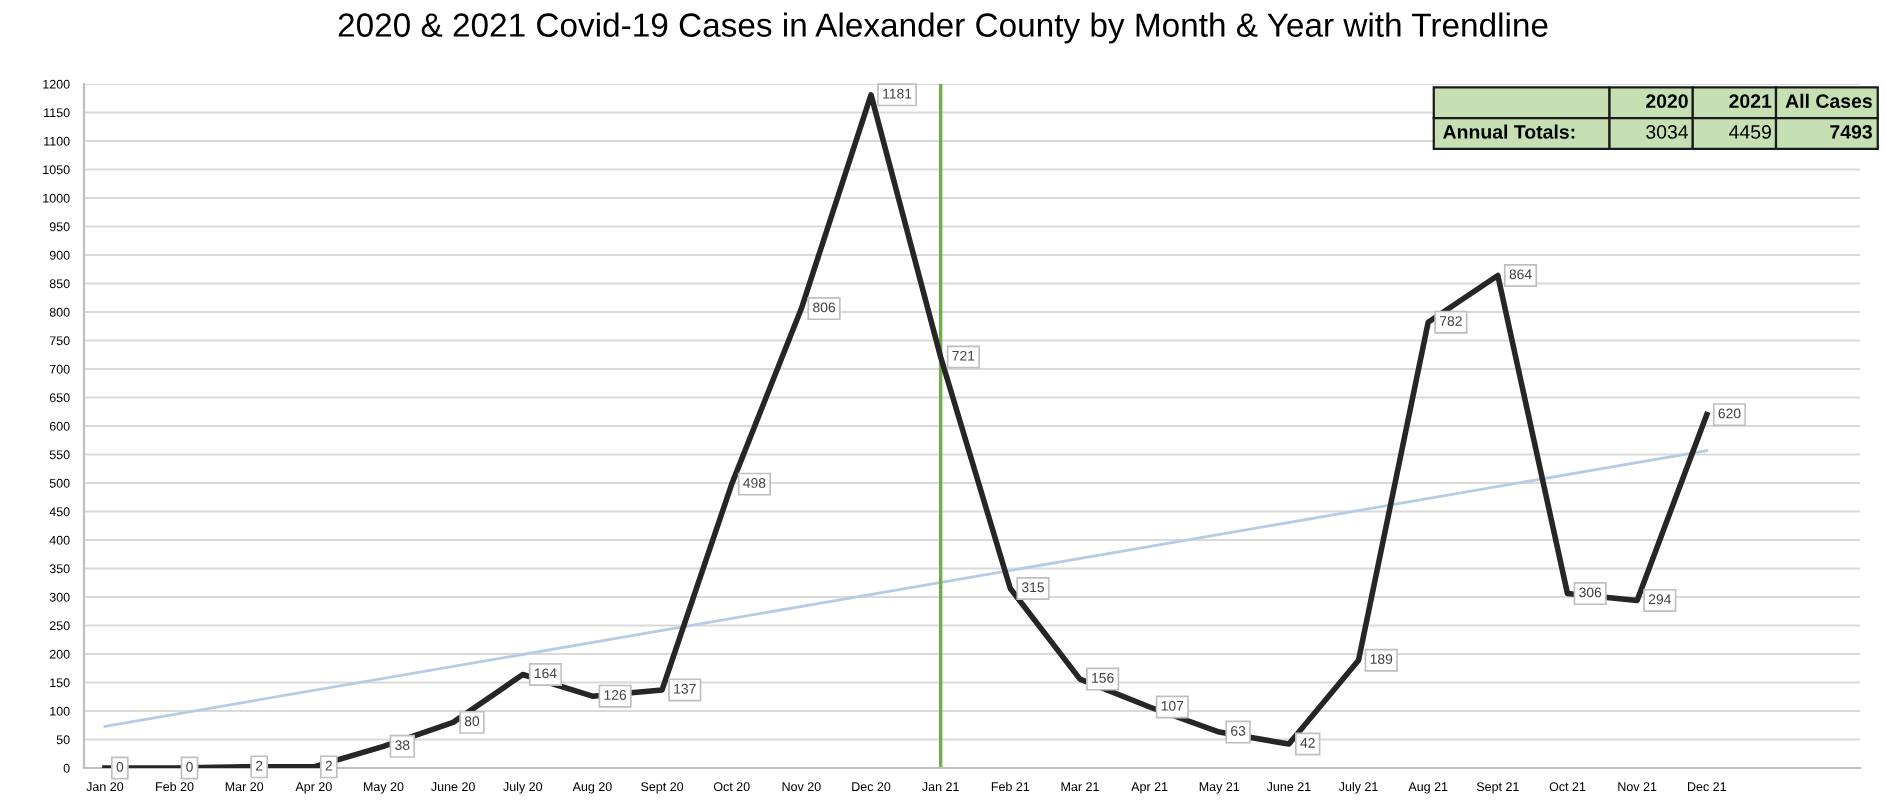 The height and width of the screenshot is (808, 1886). I want to click on annotation: 2021, so click(1750, 101).